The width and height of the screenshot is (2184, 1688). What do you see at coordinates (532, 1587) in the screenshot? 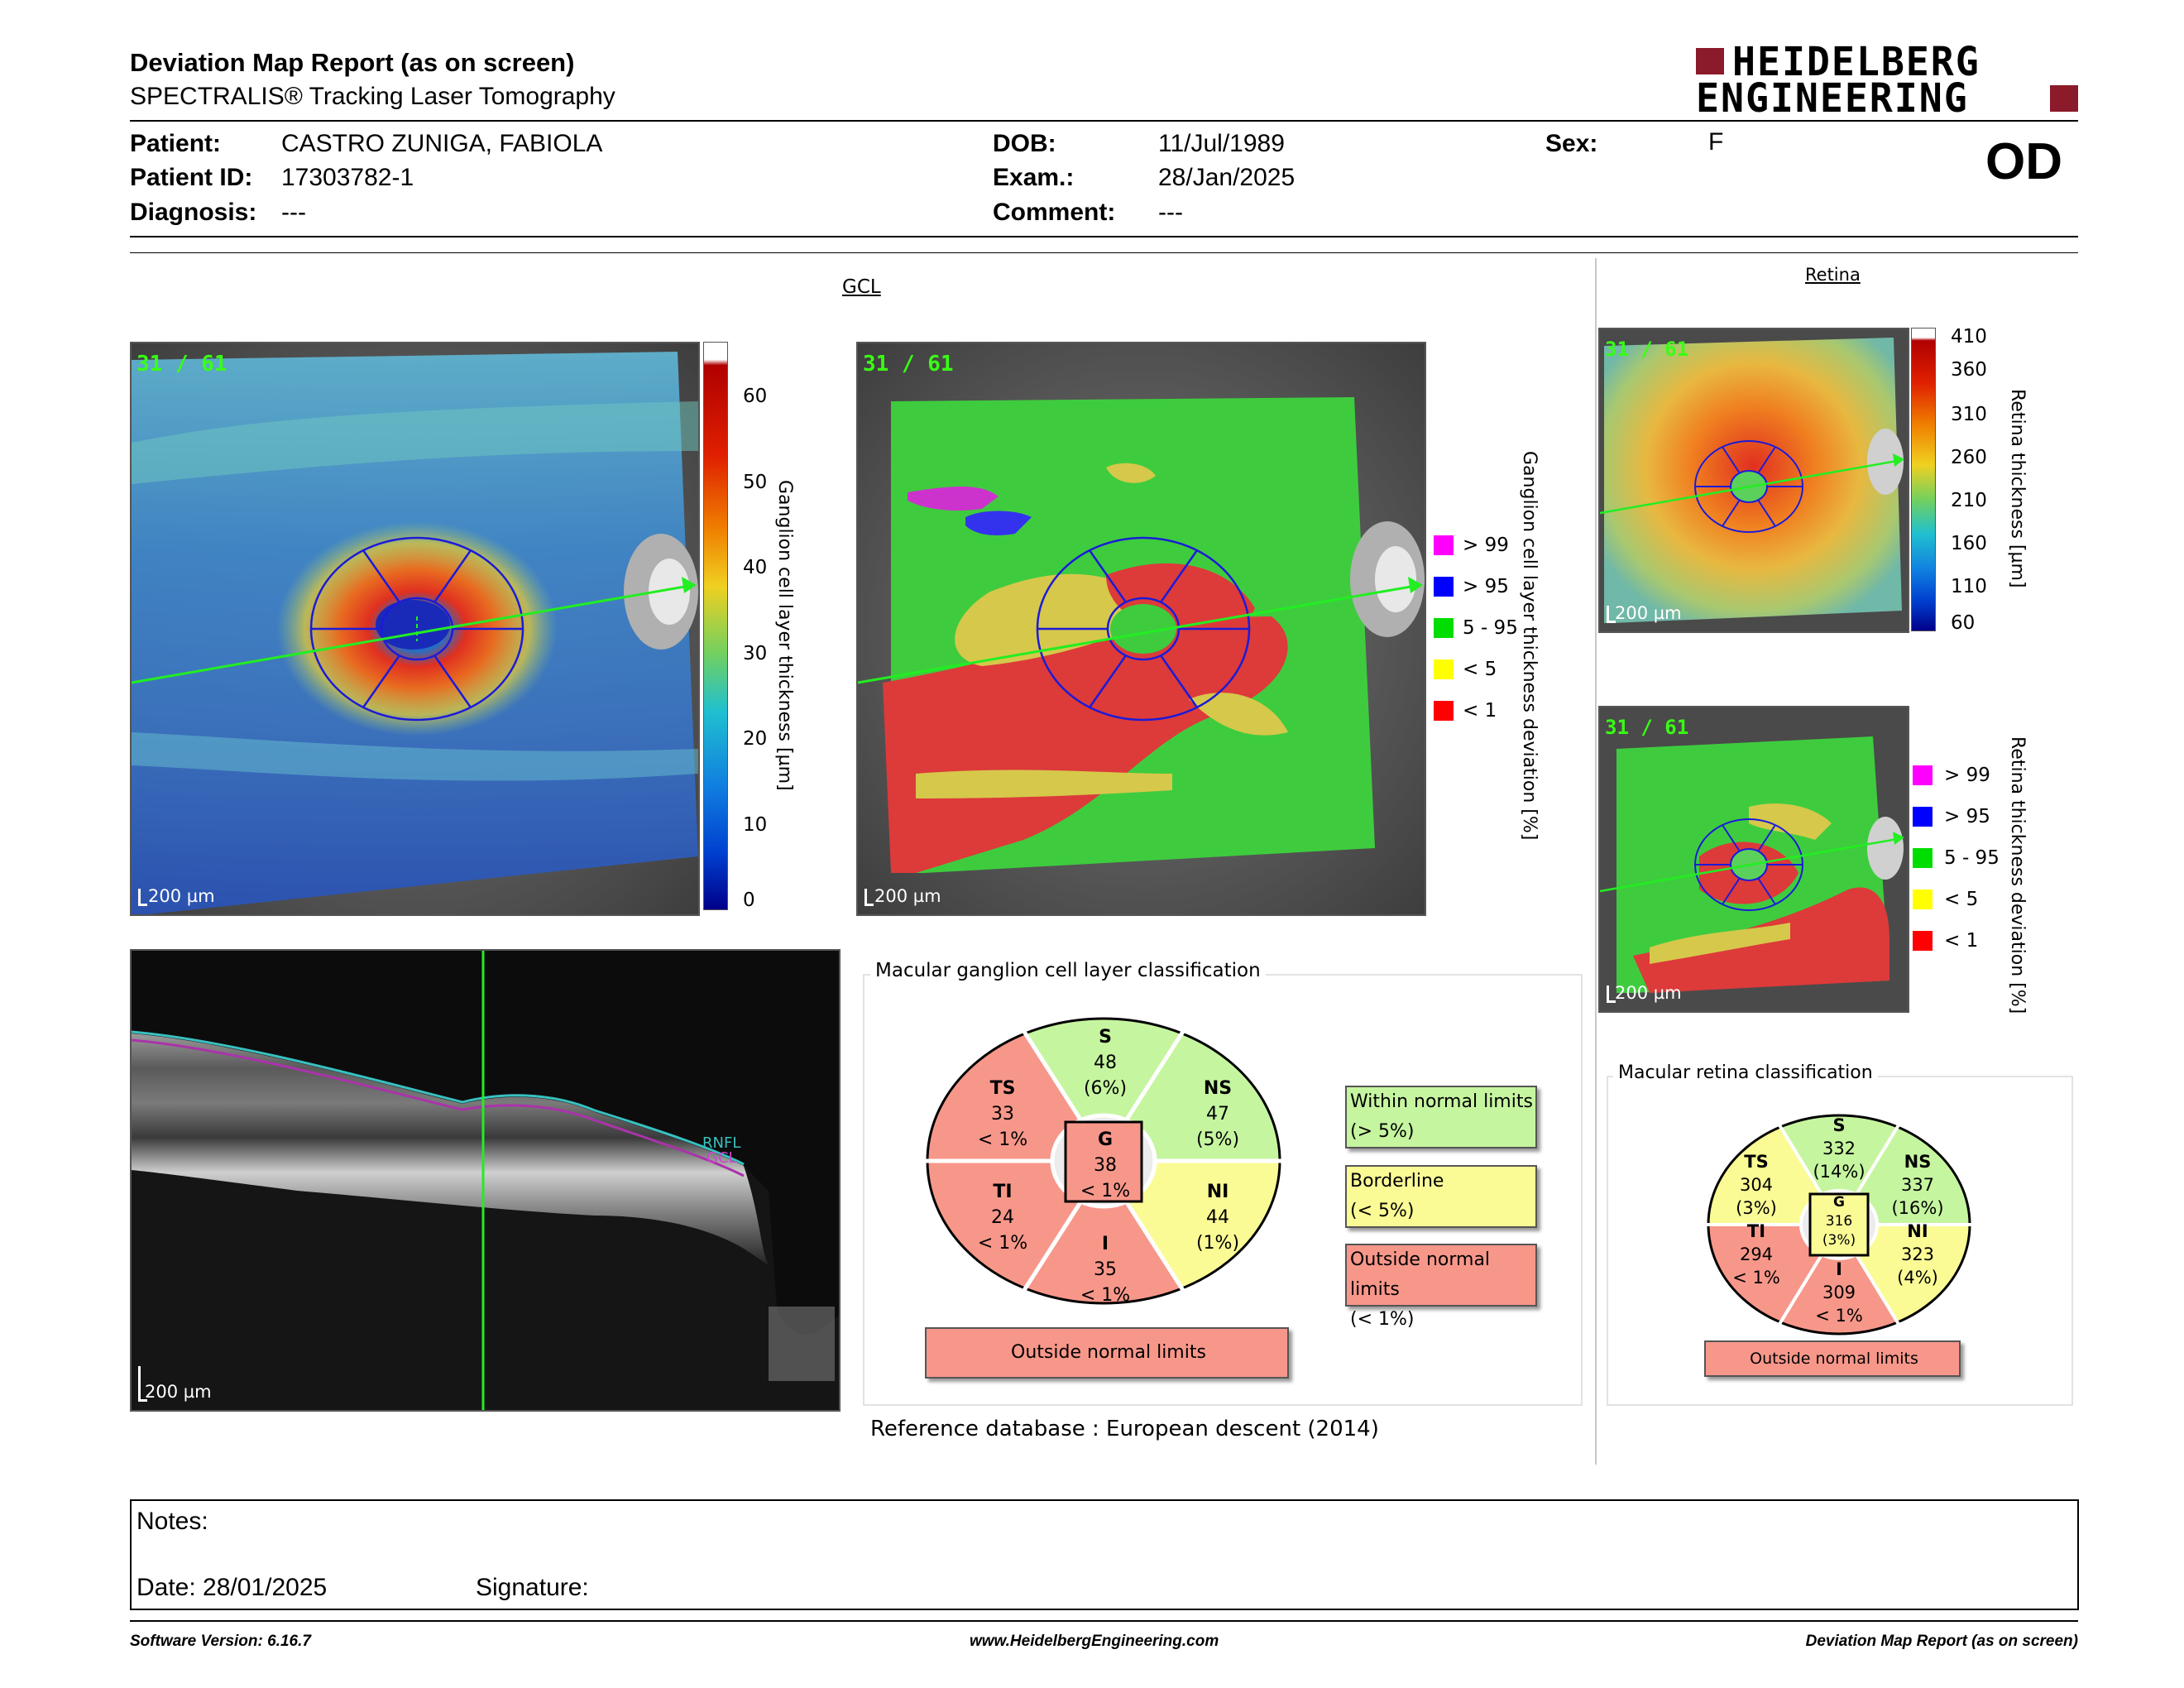
I see `signature-label: Signature:` at bounding box center [532, 1587].